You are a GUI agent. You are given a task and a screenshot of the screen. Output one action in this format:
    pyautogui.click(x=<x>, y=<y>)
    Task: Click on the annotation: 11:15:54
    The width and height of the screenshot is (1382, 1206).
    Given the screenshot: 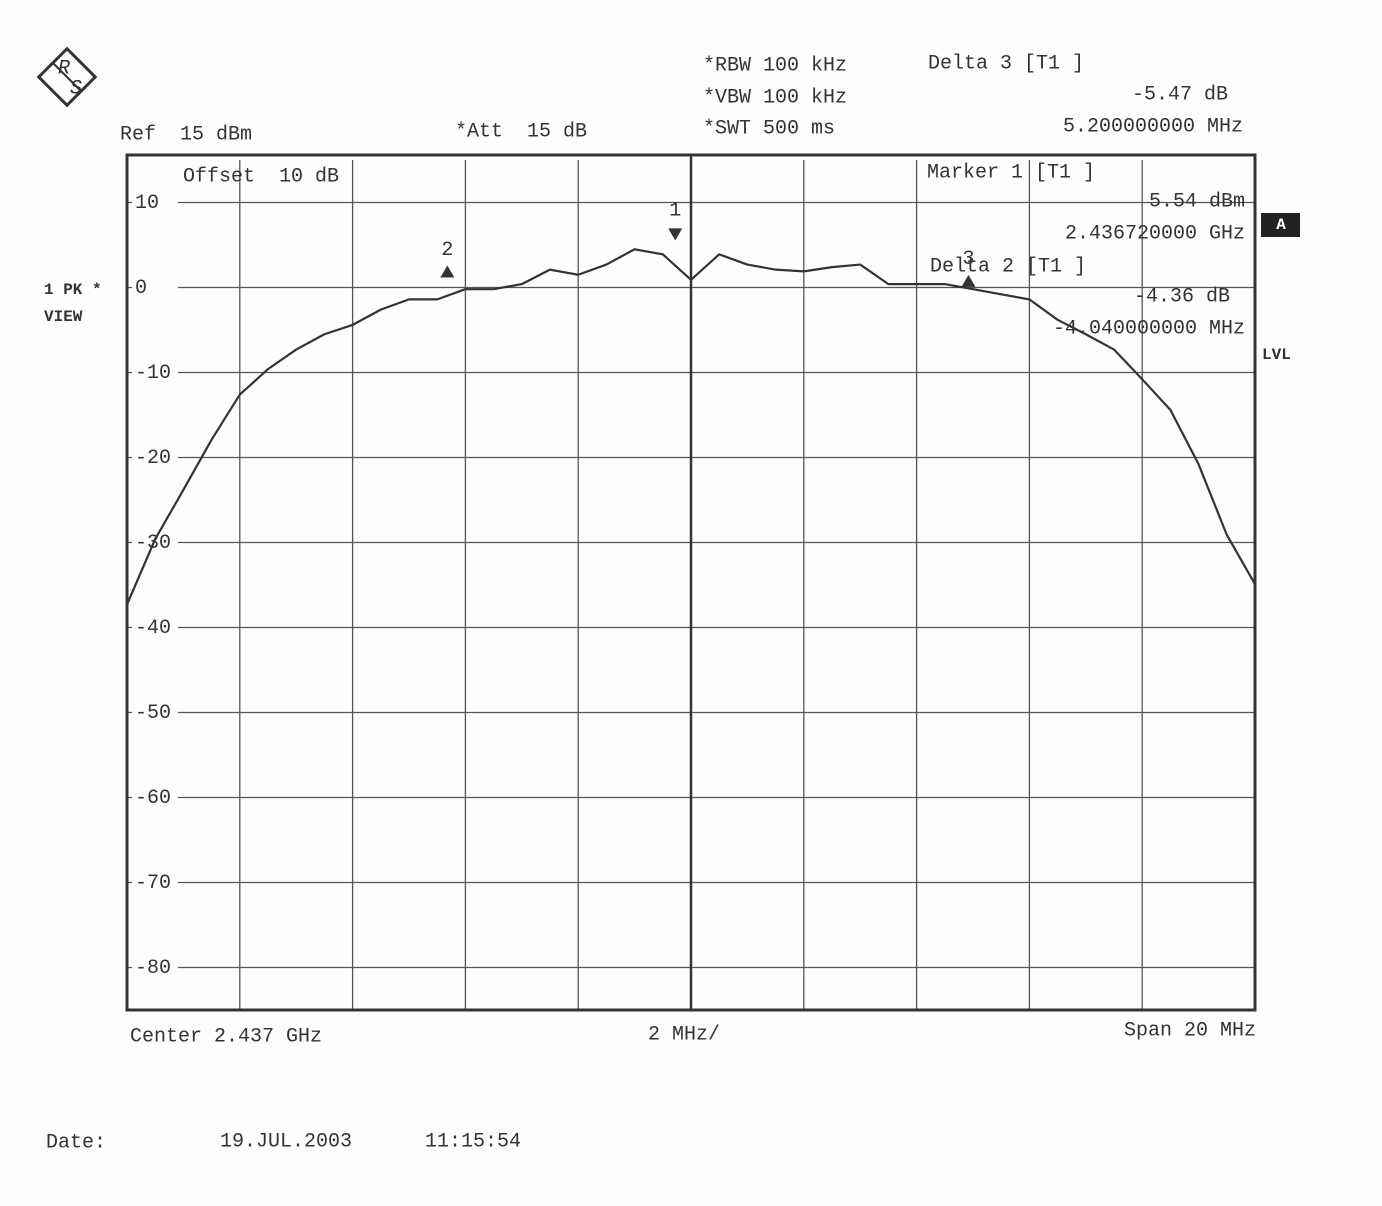 What is the action you would take?
    pyautogui.click(x=473, y=1141)
    